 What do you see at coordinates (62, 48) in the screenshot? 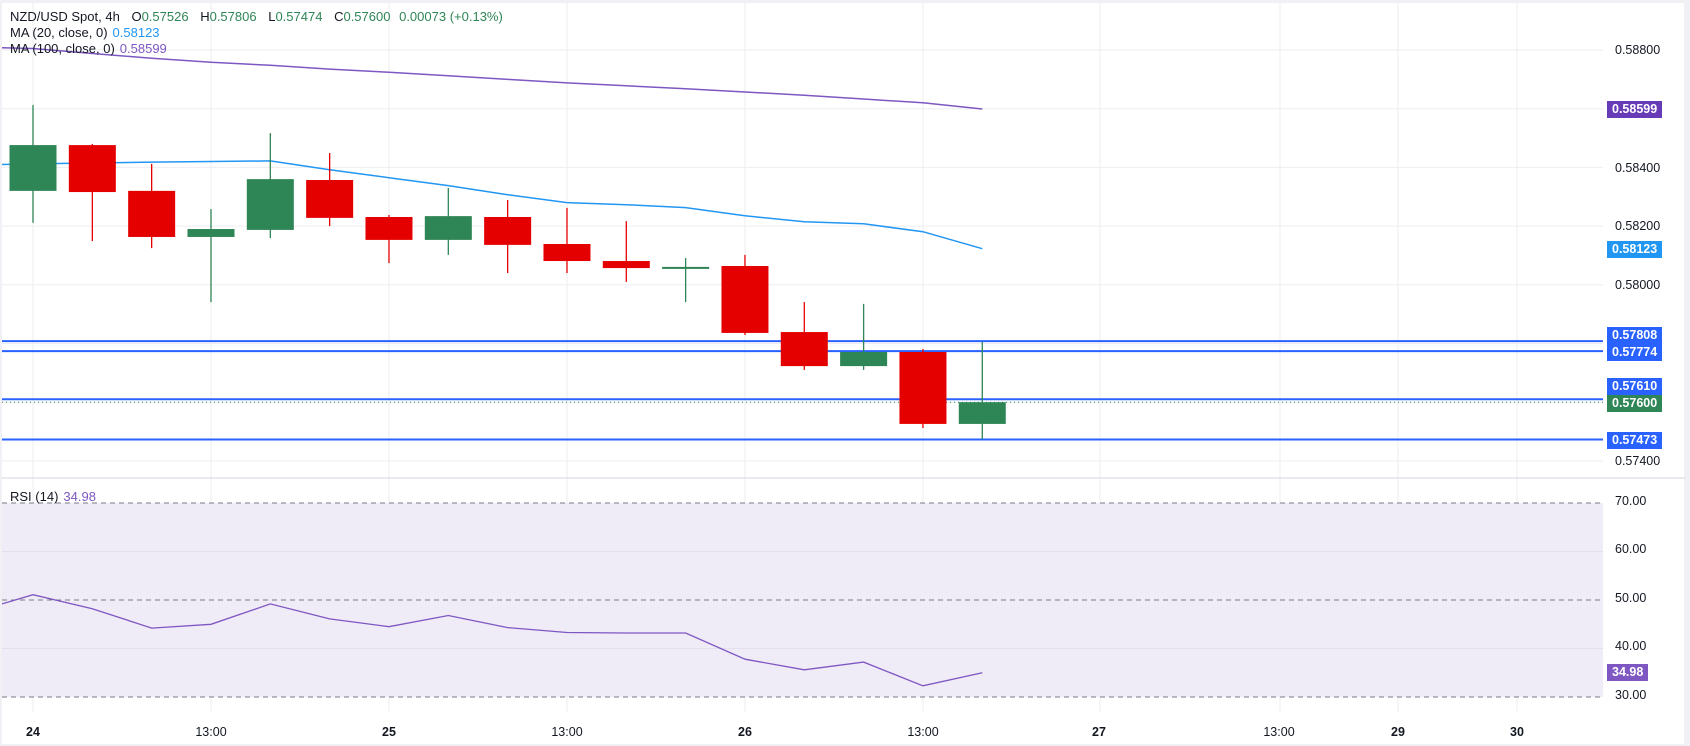
I see `ma100-label: MA (100, close, 0)` at bounding box center [62, 48].